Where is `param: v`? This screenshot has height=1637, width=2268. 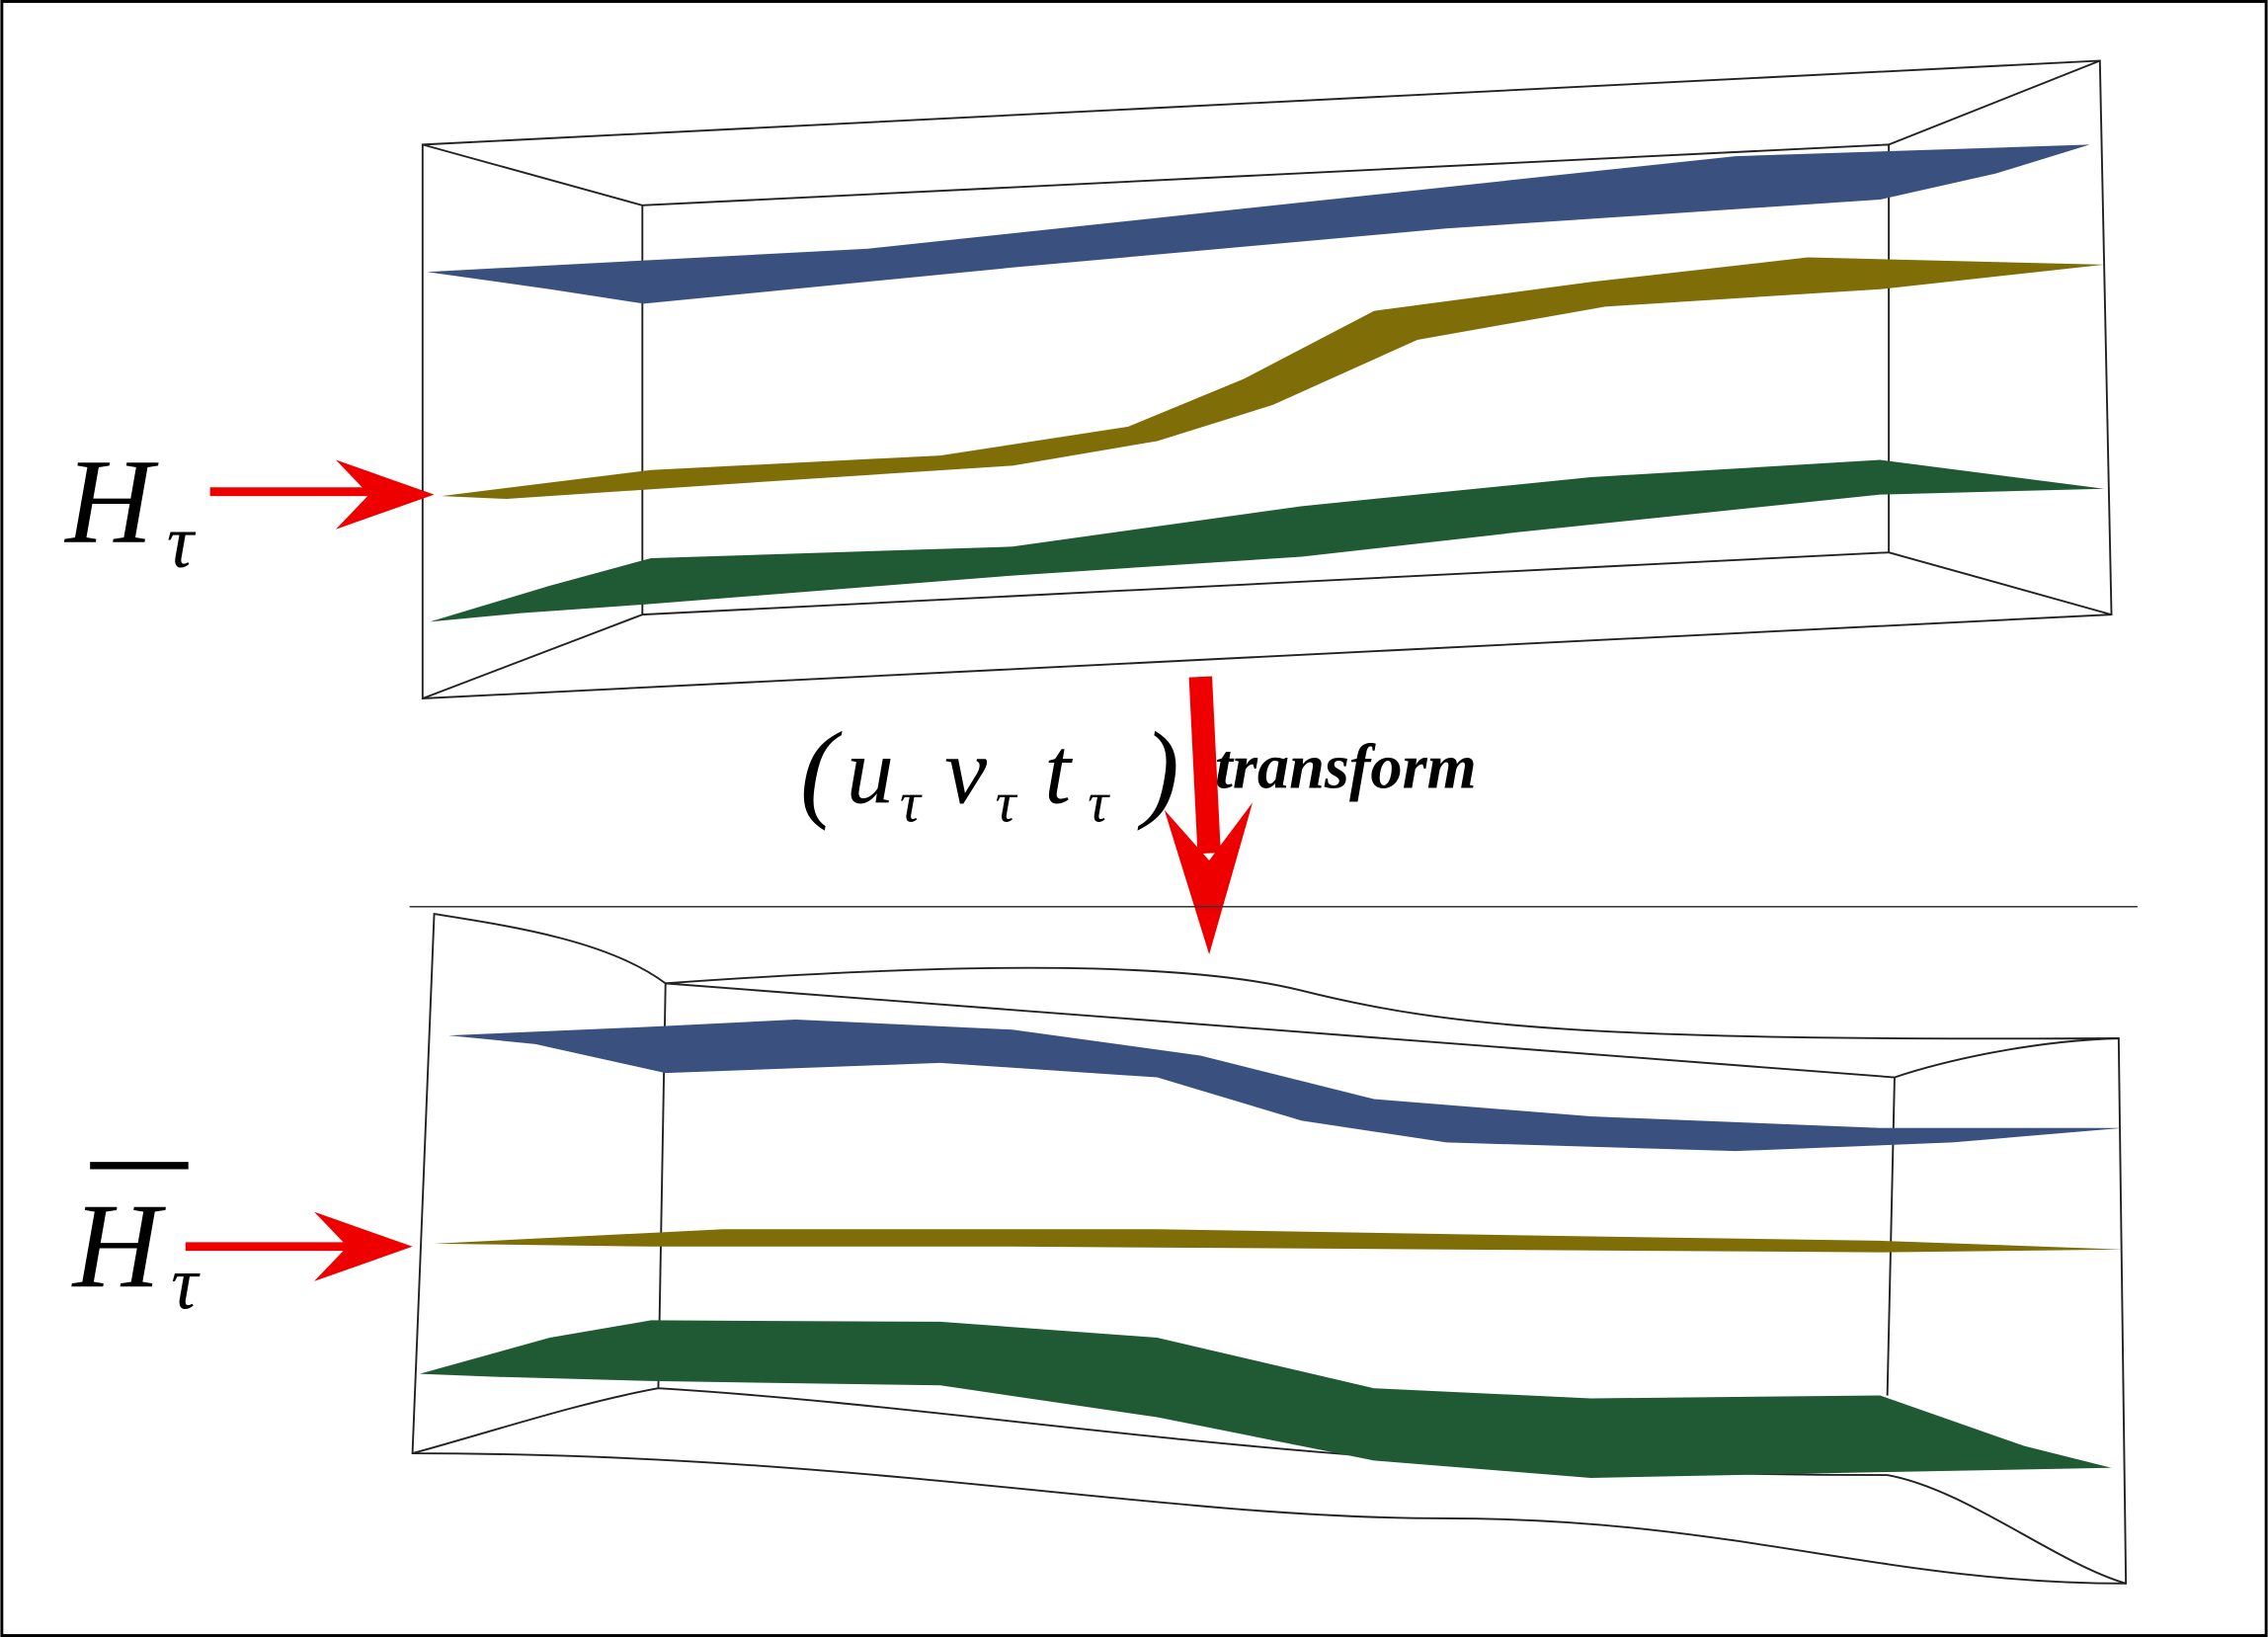
param: v is located at coordinates (966, 770).